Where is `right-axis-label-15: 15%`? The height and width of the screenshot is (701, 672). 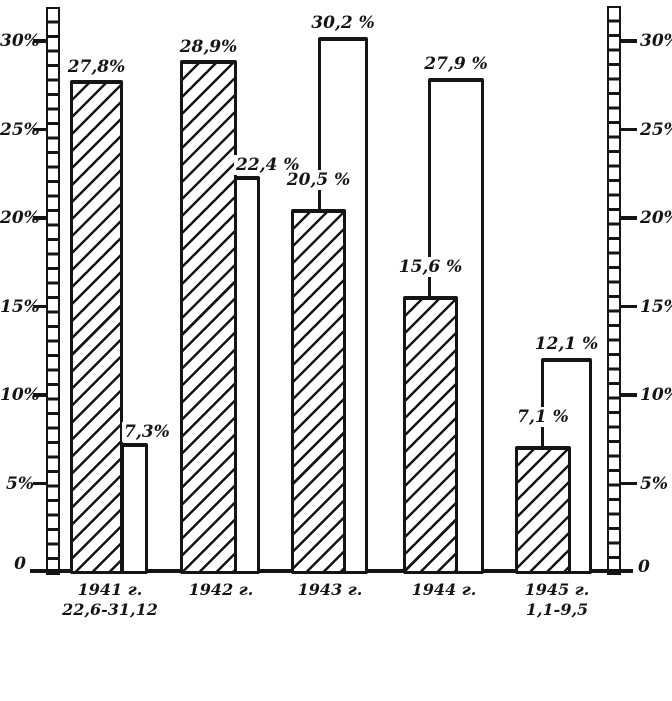 right-axis-label-15: 15% is located at coordinates (656, 306).